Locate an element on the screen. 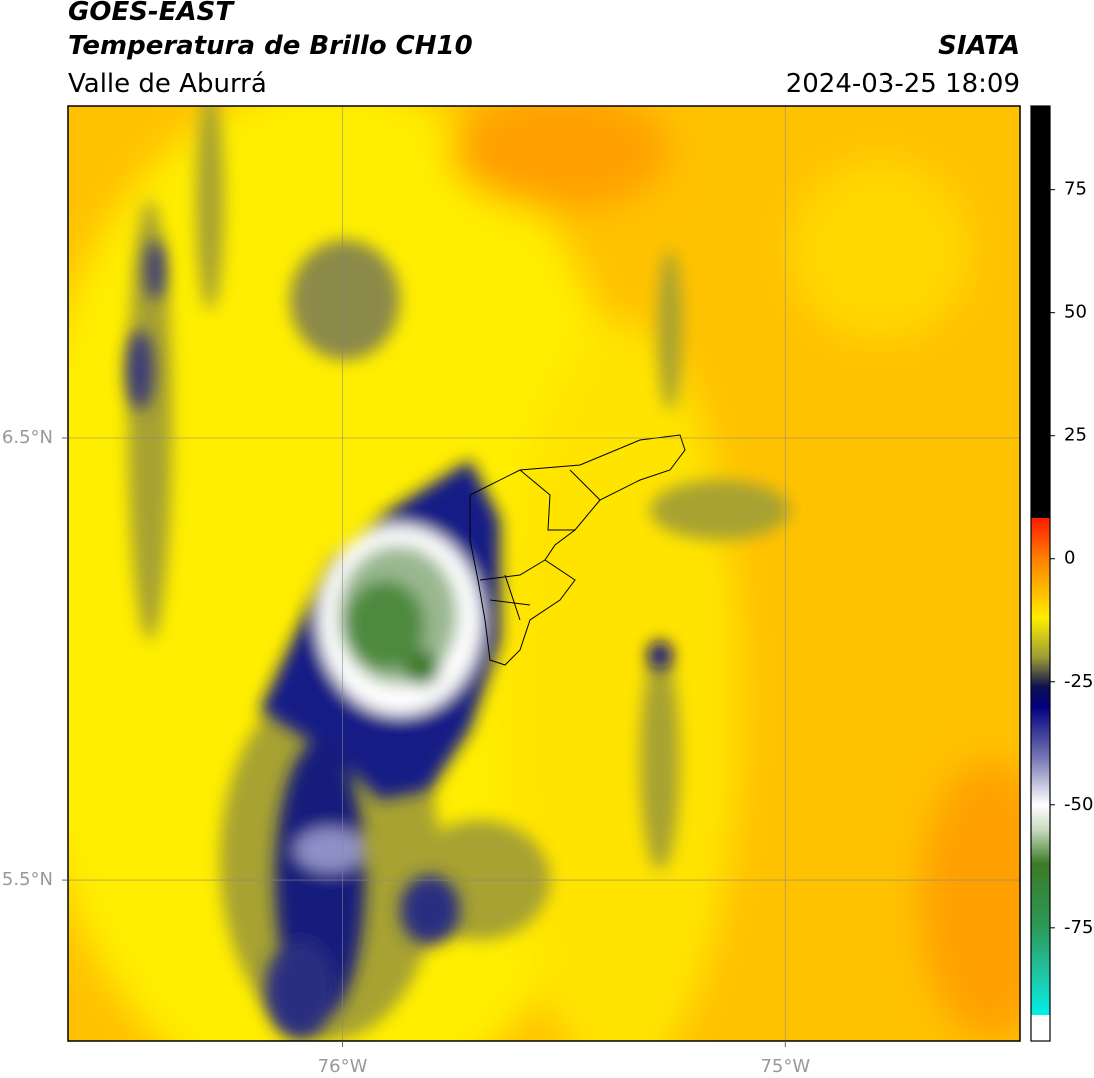 Image resolution: width=1094 pixels, height=1078 pixels. datetime: 2024-03-25 18:09 is located at coordinates (903, 84).